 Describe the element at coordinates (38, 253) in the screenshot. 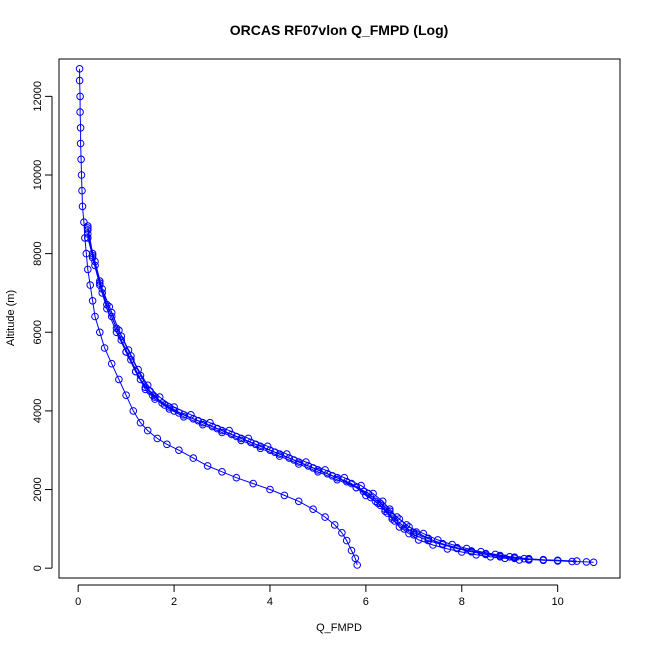

I see `y-tick-label: 8000` at that location.